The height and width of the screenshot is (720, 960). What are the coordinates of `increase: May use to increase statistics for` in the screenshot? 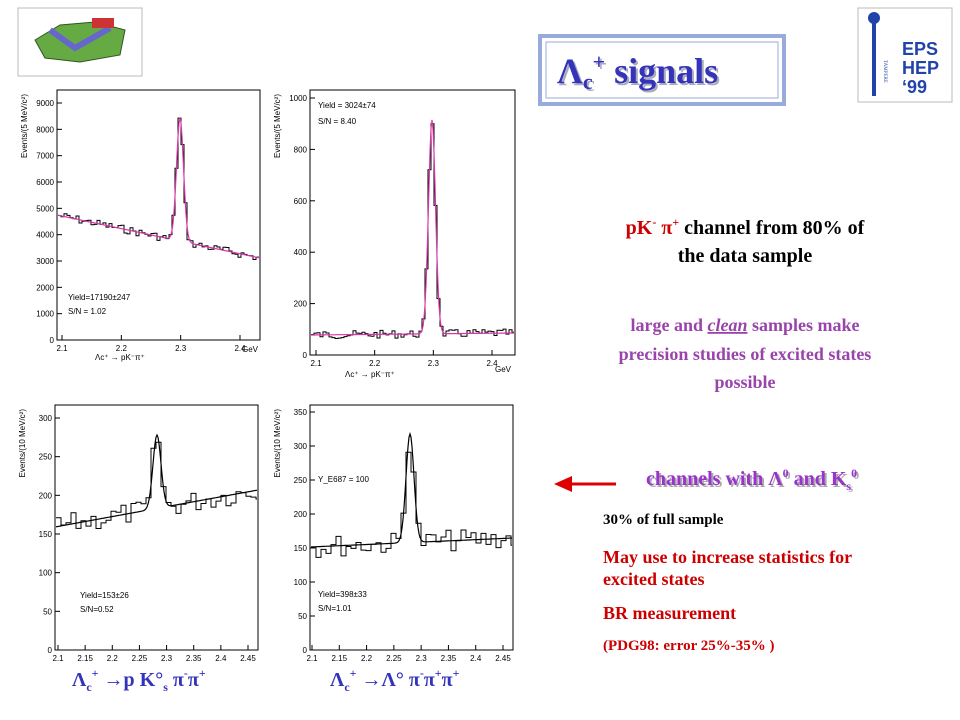 It's located at (727, 557).